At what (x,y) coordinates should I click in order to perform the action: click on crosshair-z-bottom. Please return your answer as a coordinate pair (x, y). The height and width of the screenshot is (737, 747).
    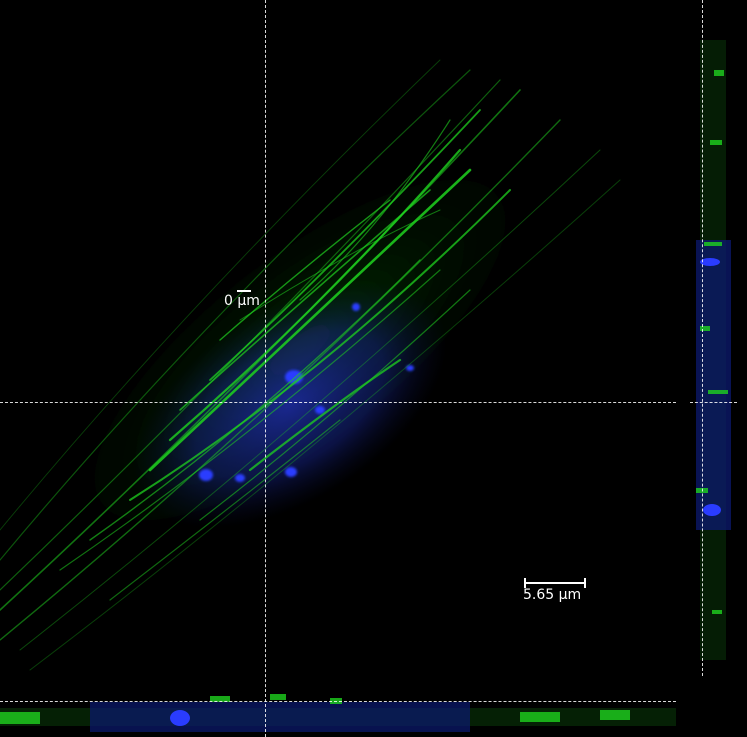
    Looking at the image, I should click on (338, 701).